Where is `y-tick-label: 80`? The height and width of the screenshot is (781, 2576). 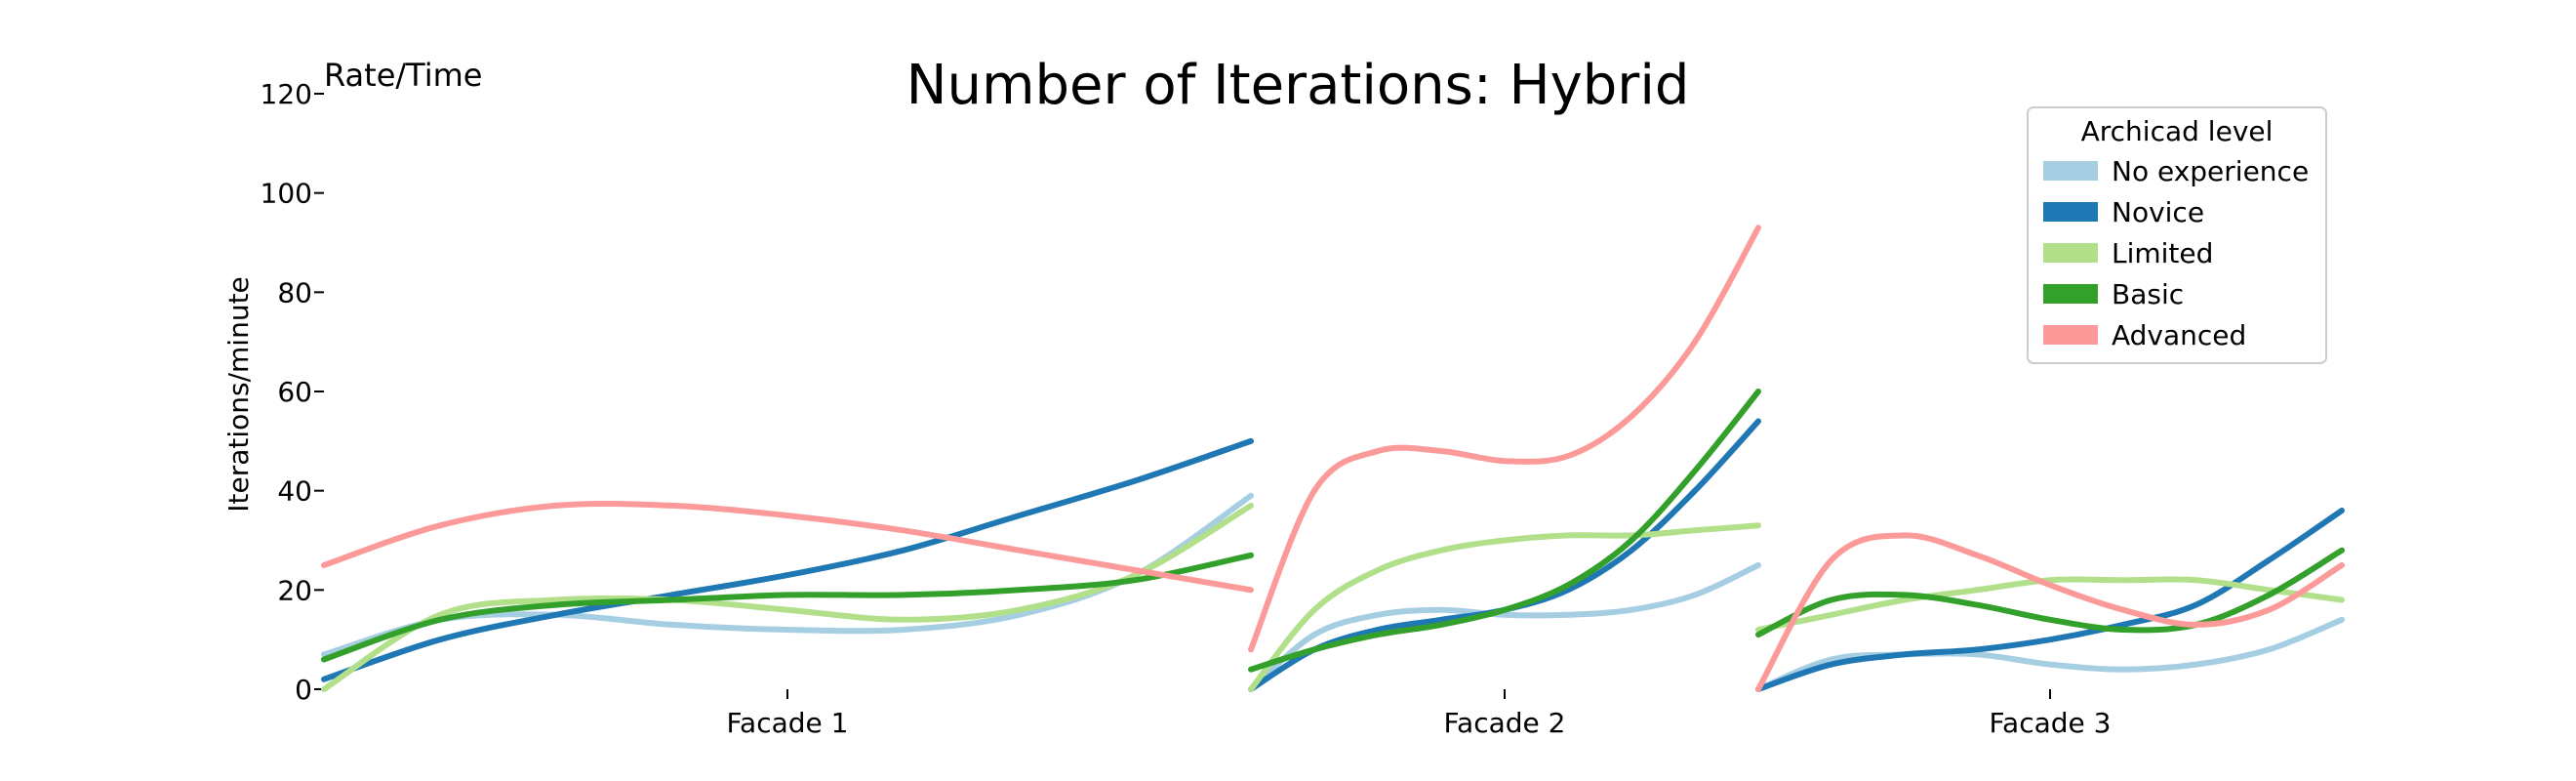 y-tick-label: 80 is located at coordinates (294, 292).